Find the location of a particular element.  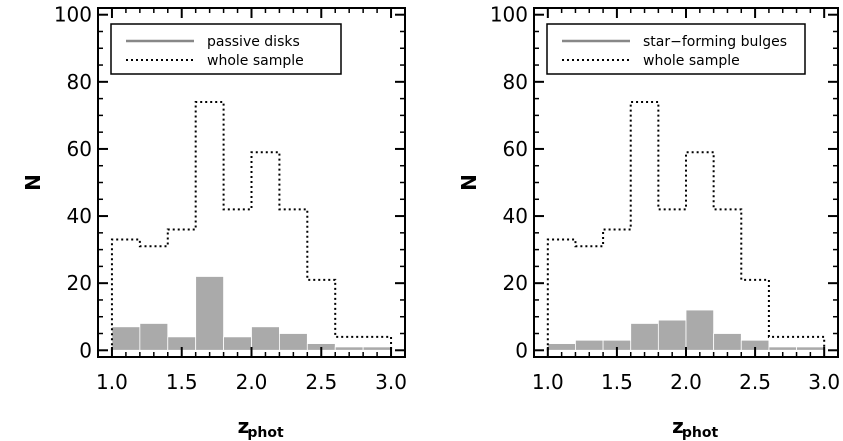

legend-label-subsample: passive disks is located at coordinates (253, 42).